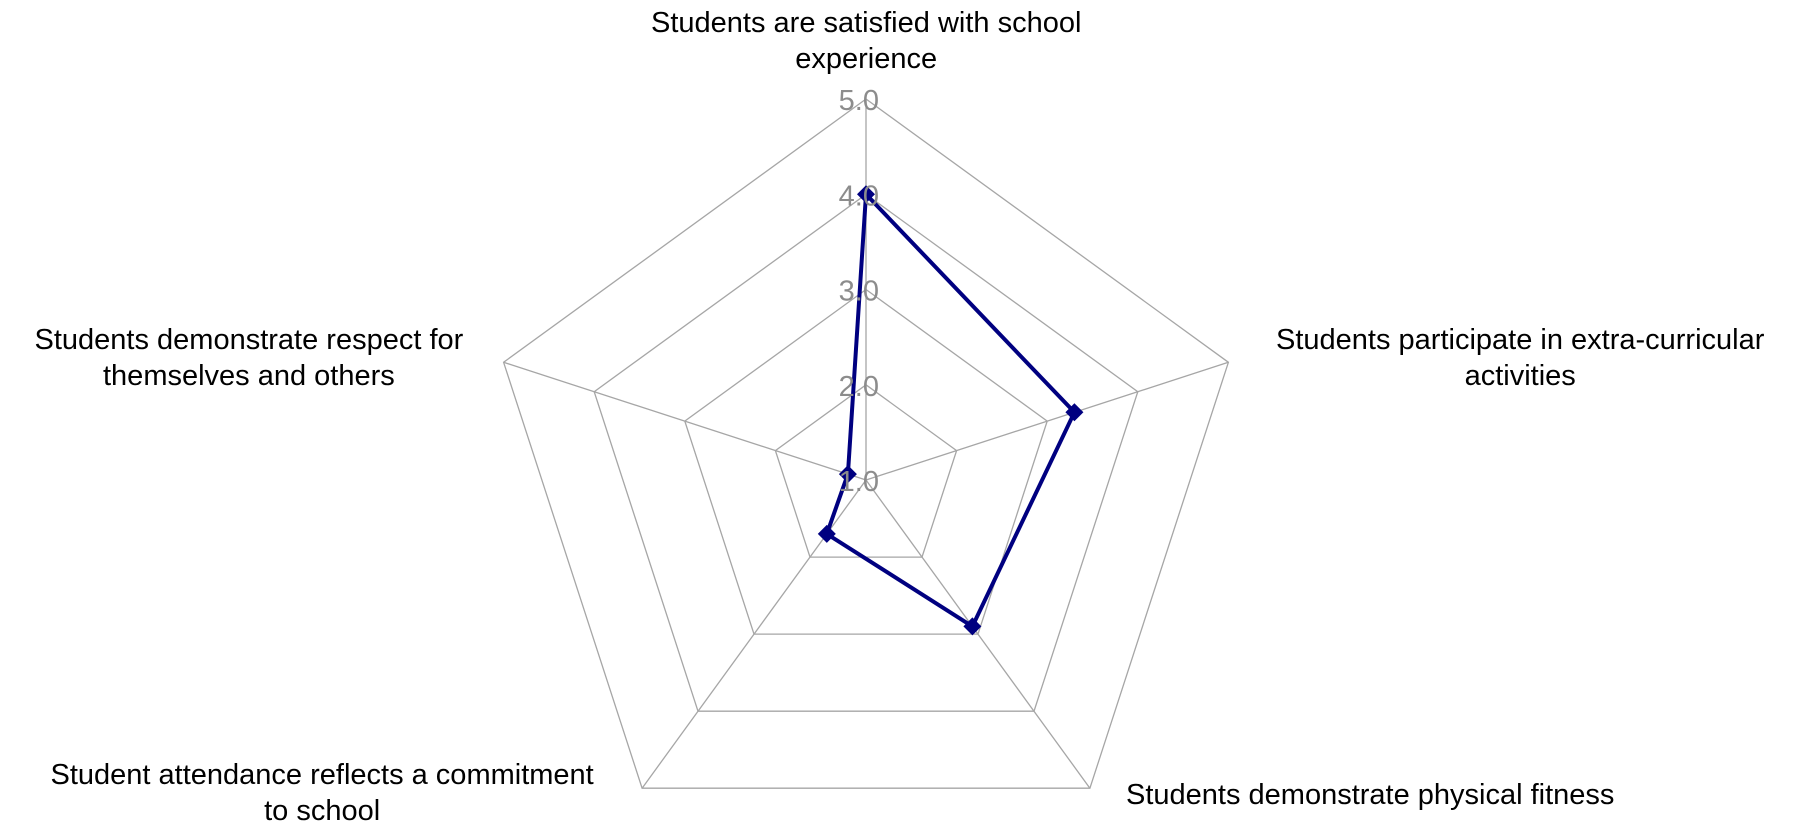 The width and height of the screenshot is (1800, 829). I want to click on axis-label-line: Students demonstrate respect for, so click(249, 340).